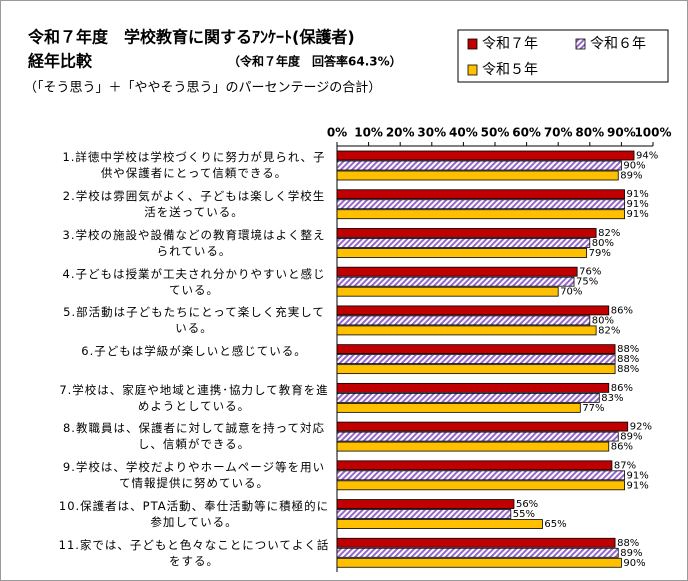 The width and height of the screenshot is (688, 581). I want to click on value-label: 76%, so click(590, 272).